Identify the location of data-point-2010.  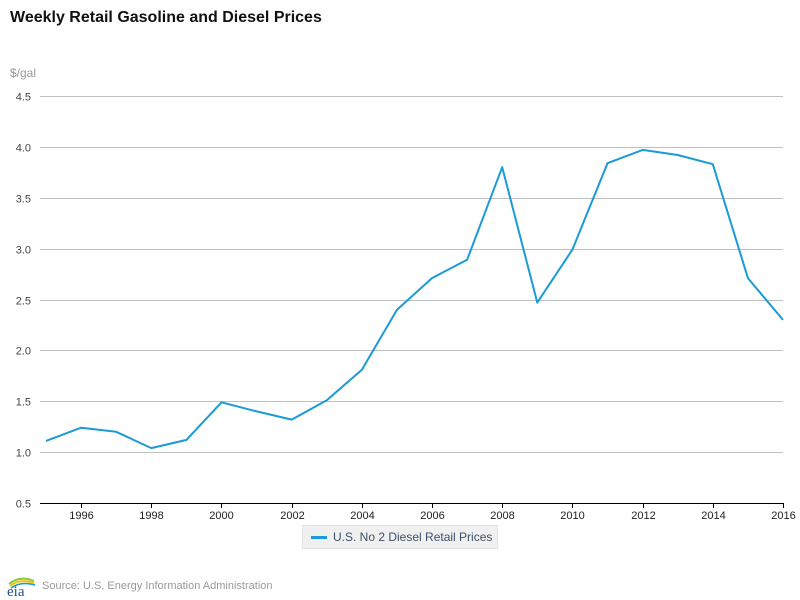
(572, 250).